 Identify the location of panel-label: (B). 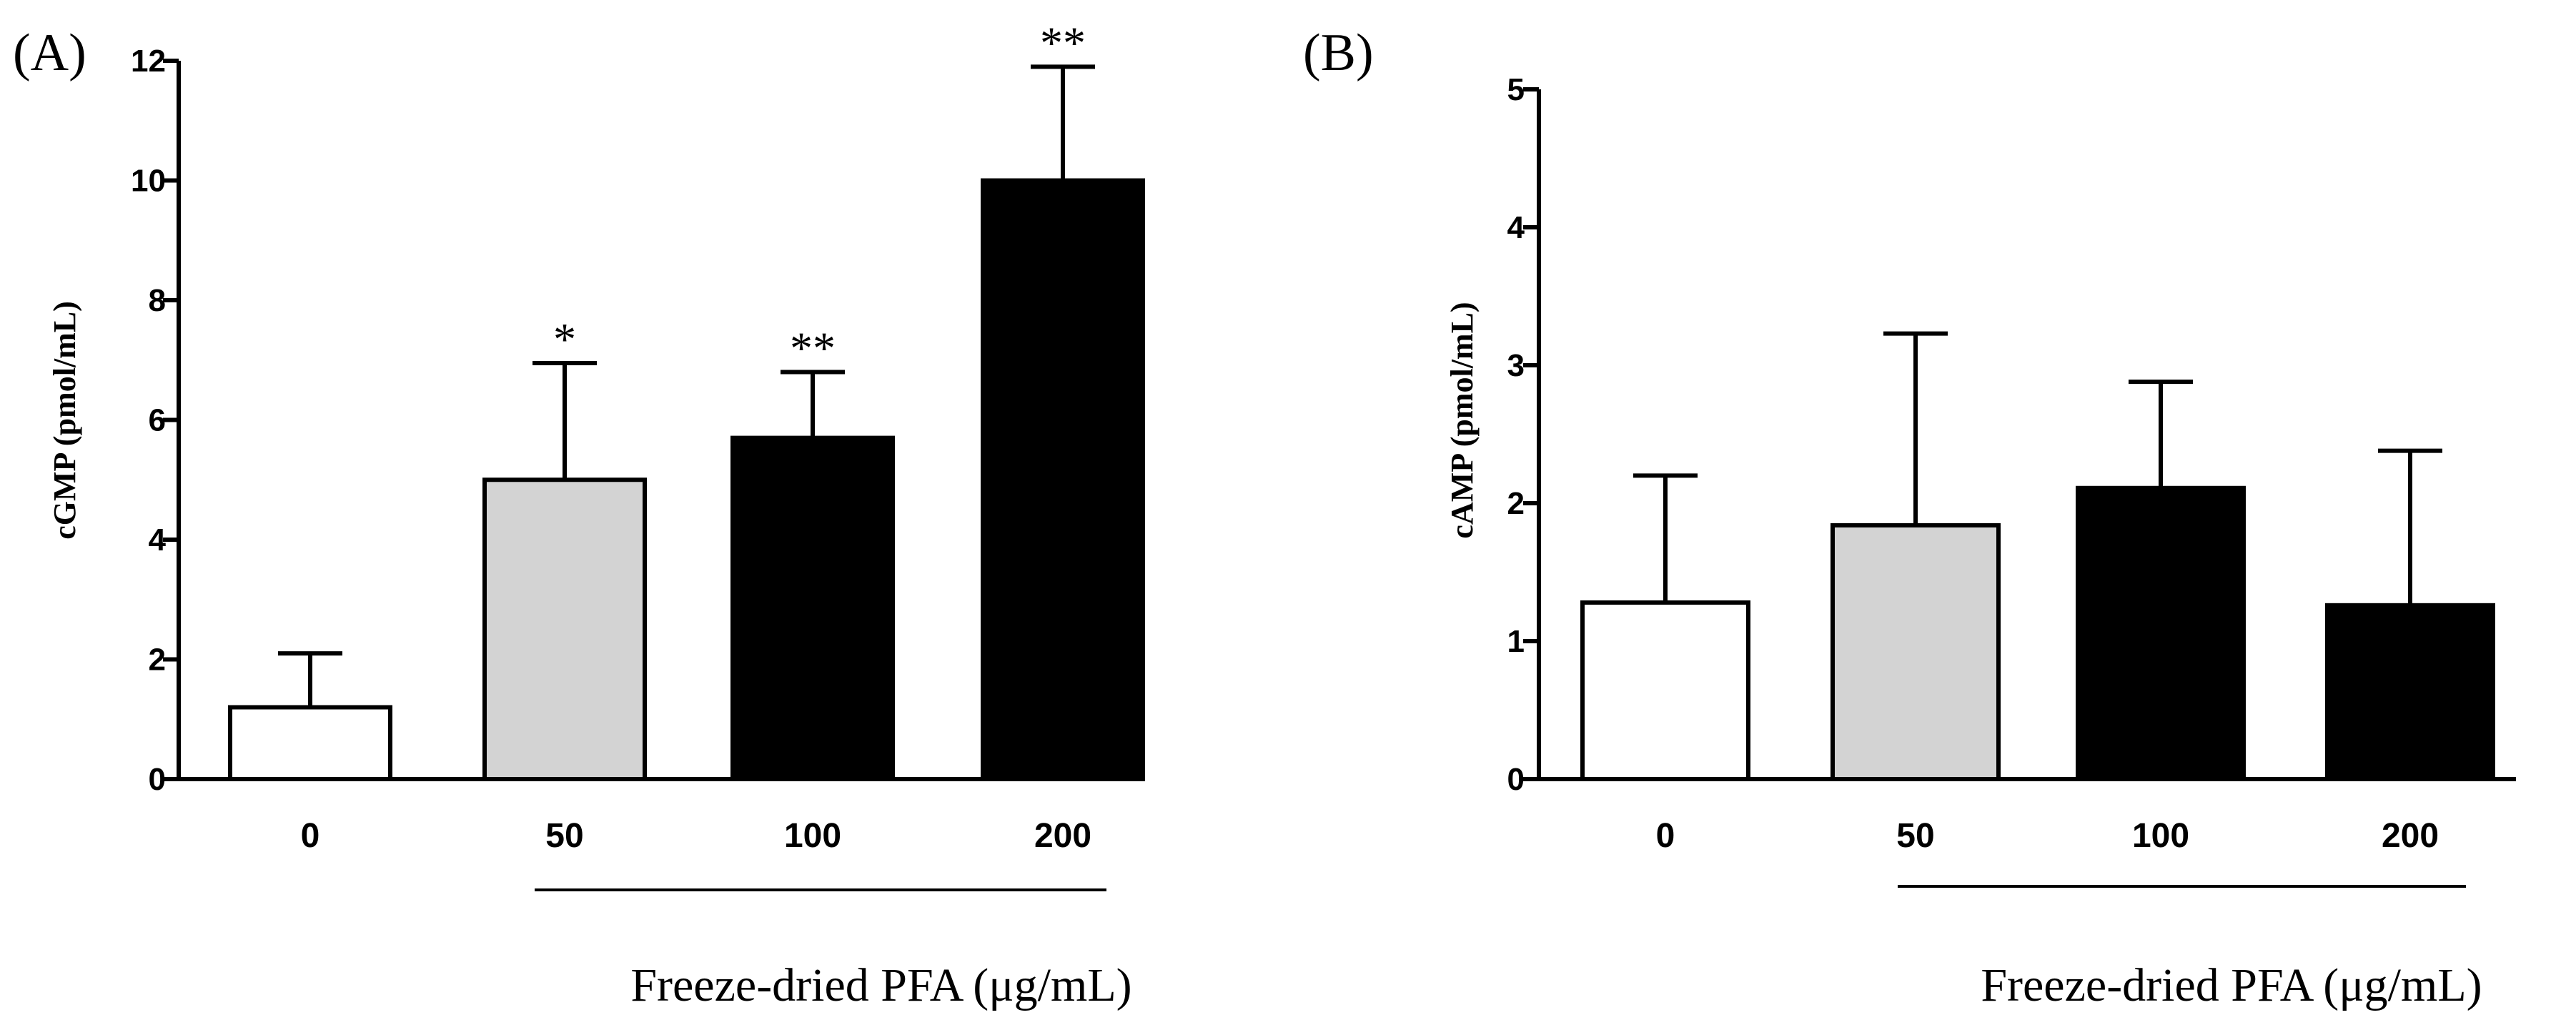
(1339, 53).